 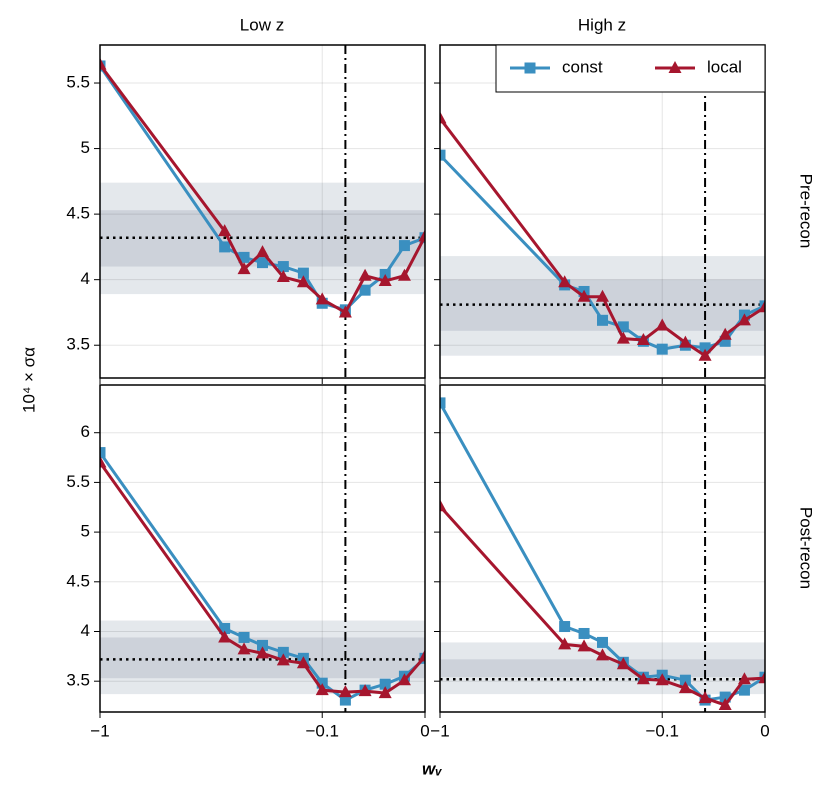 What do you see at coordinates (602, 24) in the screenshot?
I see `column-title: High z` at bounding box center [602, 24].